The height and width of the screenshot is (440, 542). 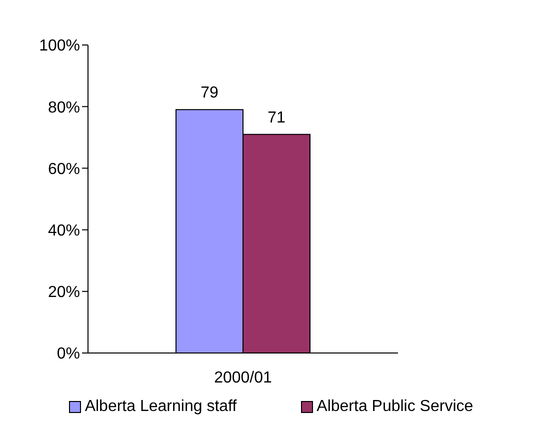 I want to click on y-tick-label: 100%, so click(x=59, y=46).